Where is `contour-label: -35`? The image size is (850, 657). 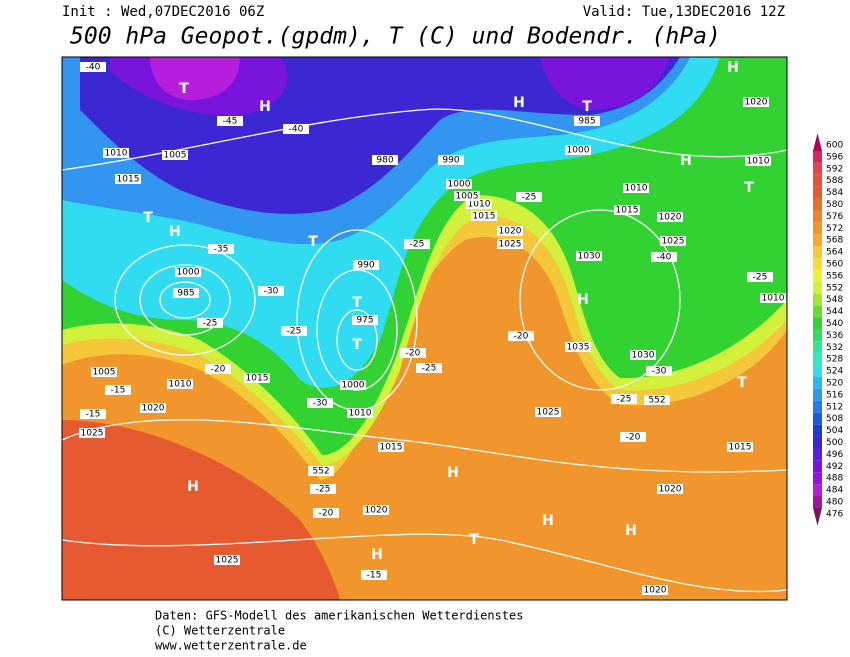 contour-label: -35 is located at coordinates (221, 250).